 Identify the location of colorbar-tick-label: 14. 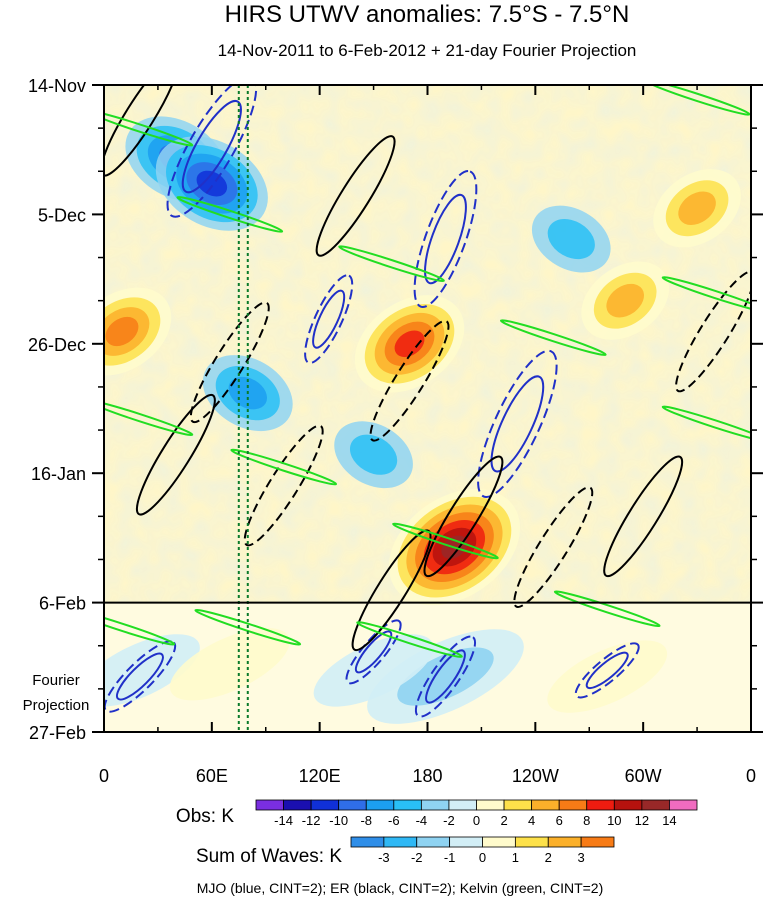
(669, 820).